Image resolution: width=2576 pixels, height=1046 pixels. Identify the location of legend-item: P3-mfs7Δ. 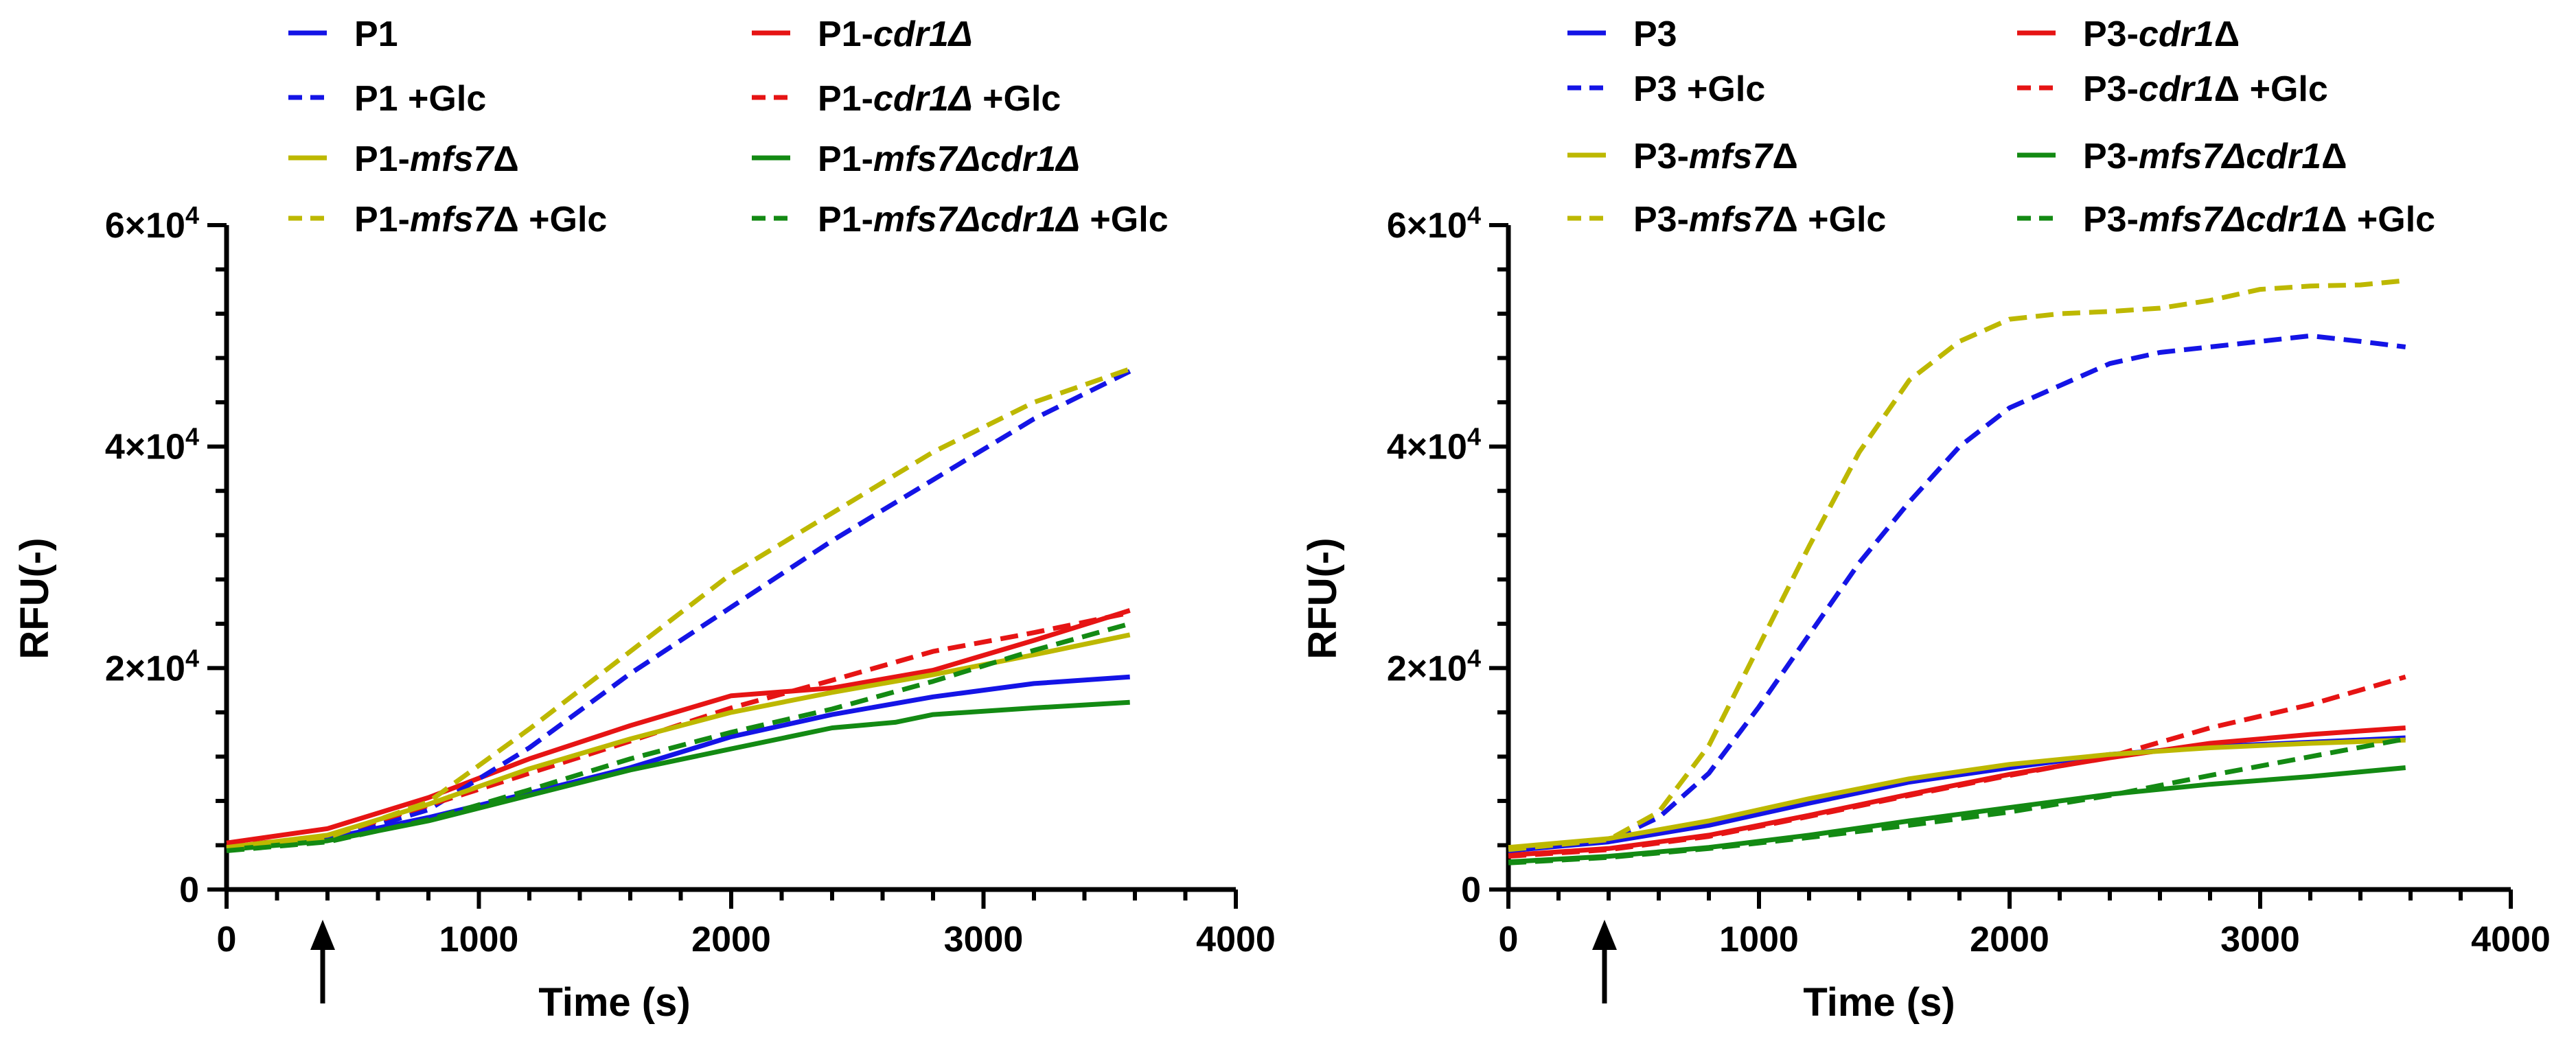
(1682, 156).